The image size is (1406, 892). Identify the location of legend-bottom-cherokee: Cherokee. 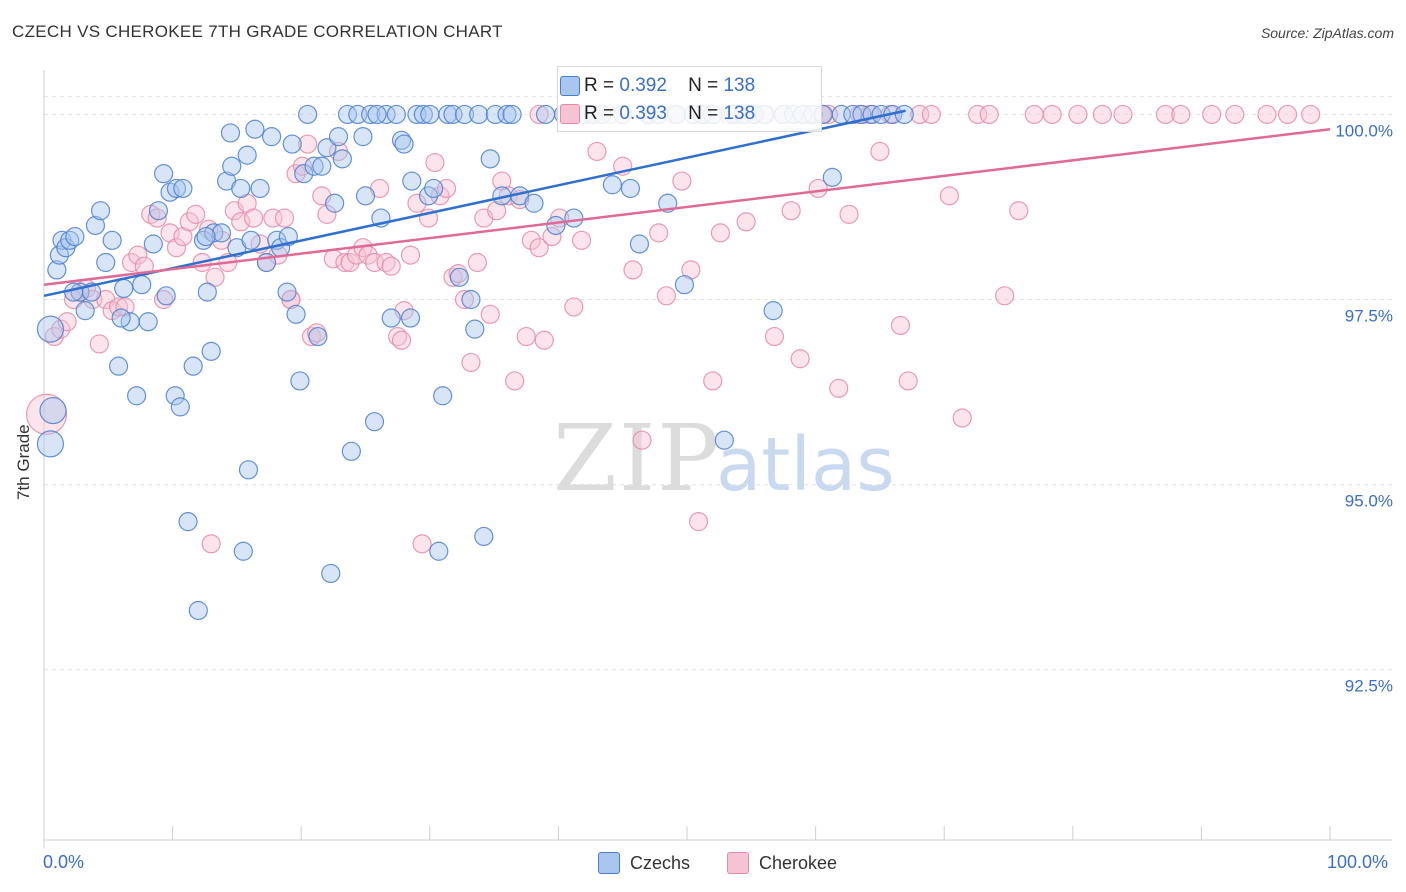
(782, 863).